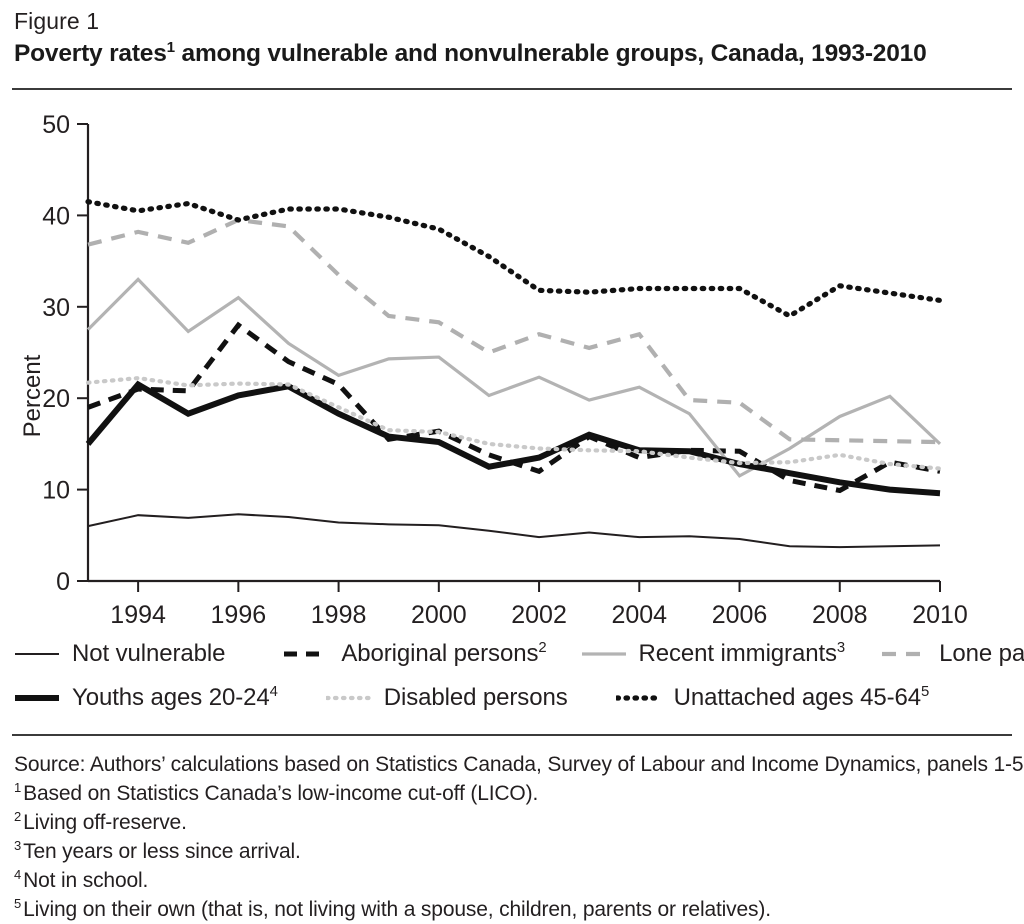 Image resolution: width=1024 pixels, height=924 pixels. Describe the element at coordinates (105, 822) in the screenshot. I see `note-text: Living off-reserve.` at that location.